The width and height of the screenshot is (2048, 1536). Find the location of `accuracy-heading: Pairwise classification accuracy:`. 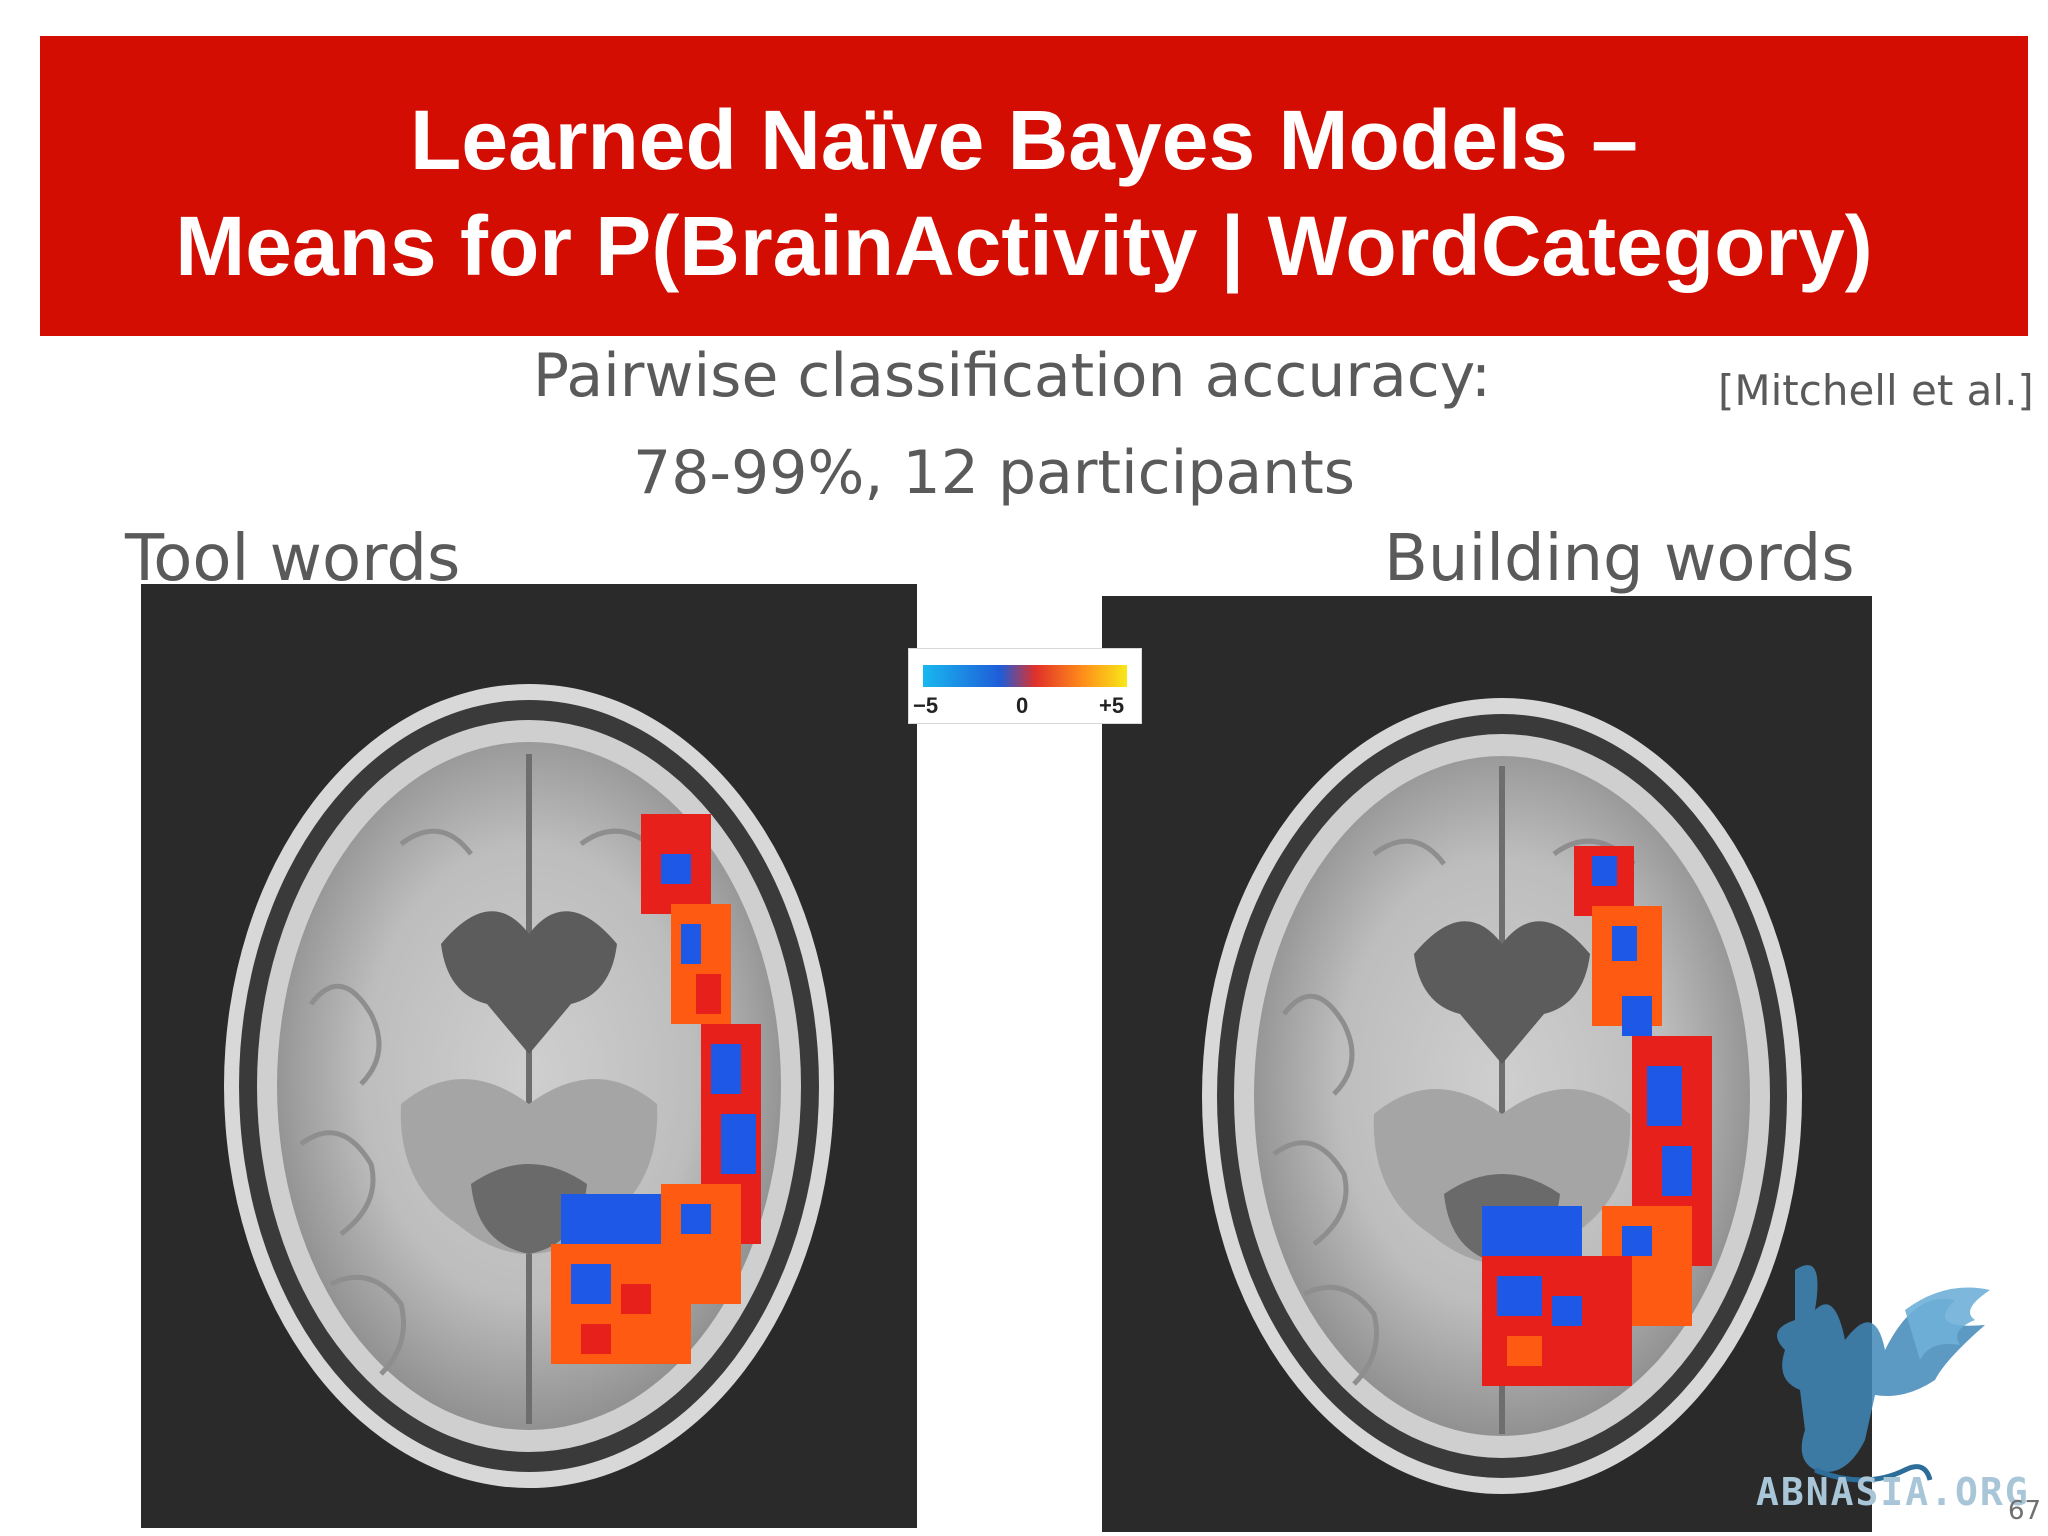

accuracy-heading: Pairwise classification accuracy: is located at coordinates (1012, 376).